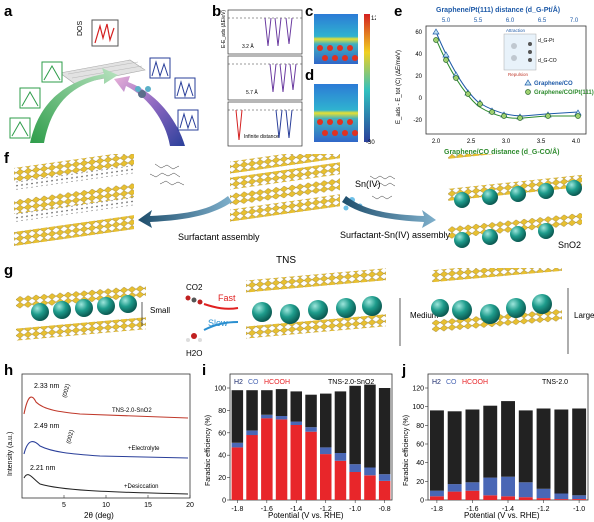 This screenshot has width=594, height=522. Describe the element at coordinates (345, 80) in the screenshot. I see `panel-cd-maps: 12 -30` at that location.